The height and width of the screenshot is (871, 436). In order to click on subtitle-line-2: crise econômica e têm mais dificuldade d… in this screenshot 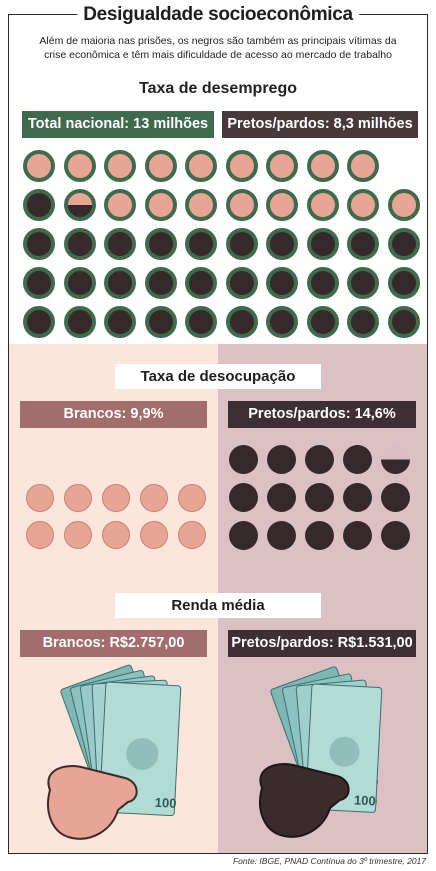, I will do `click(218, 55)`.